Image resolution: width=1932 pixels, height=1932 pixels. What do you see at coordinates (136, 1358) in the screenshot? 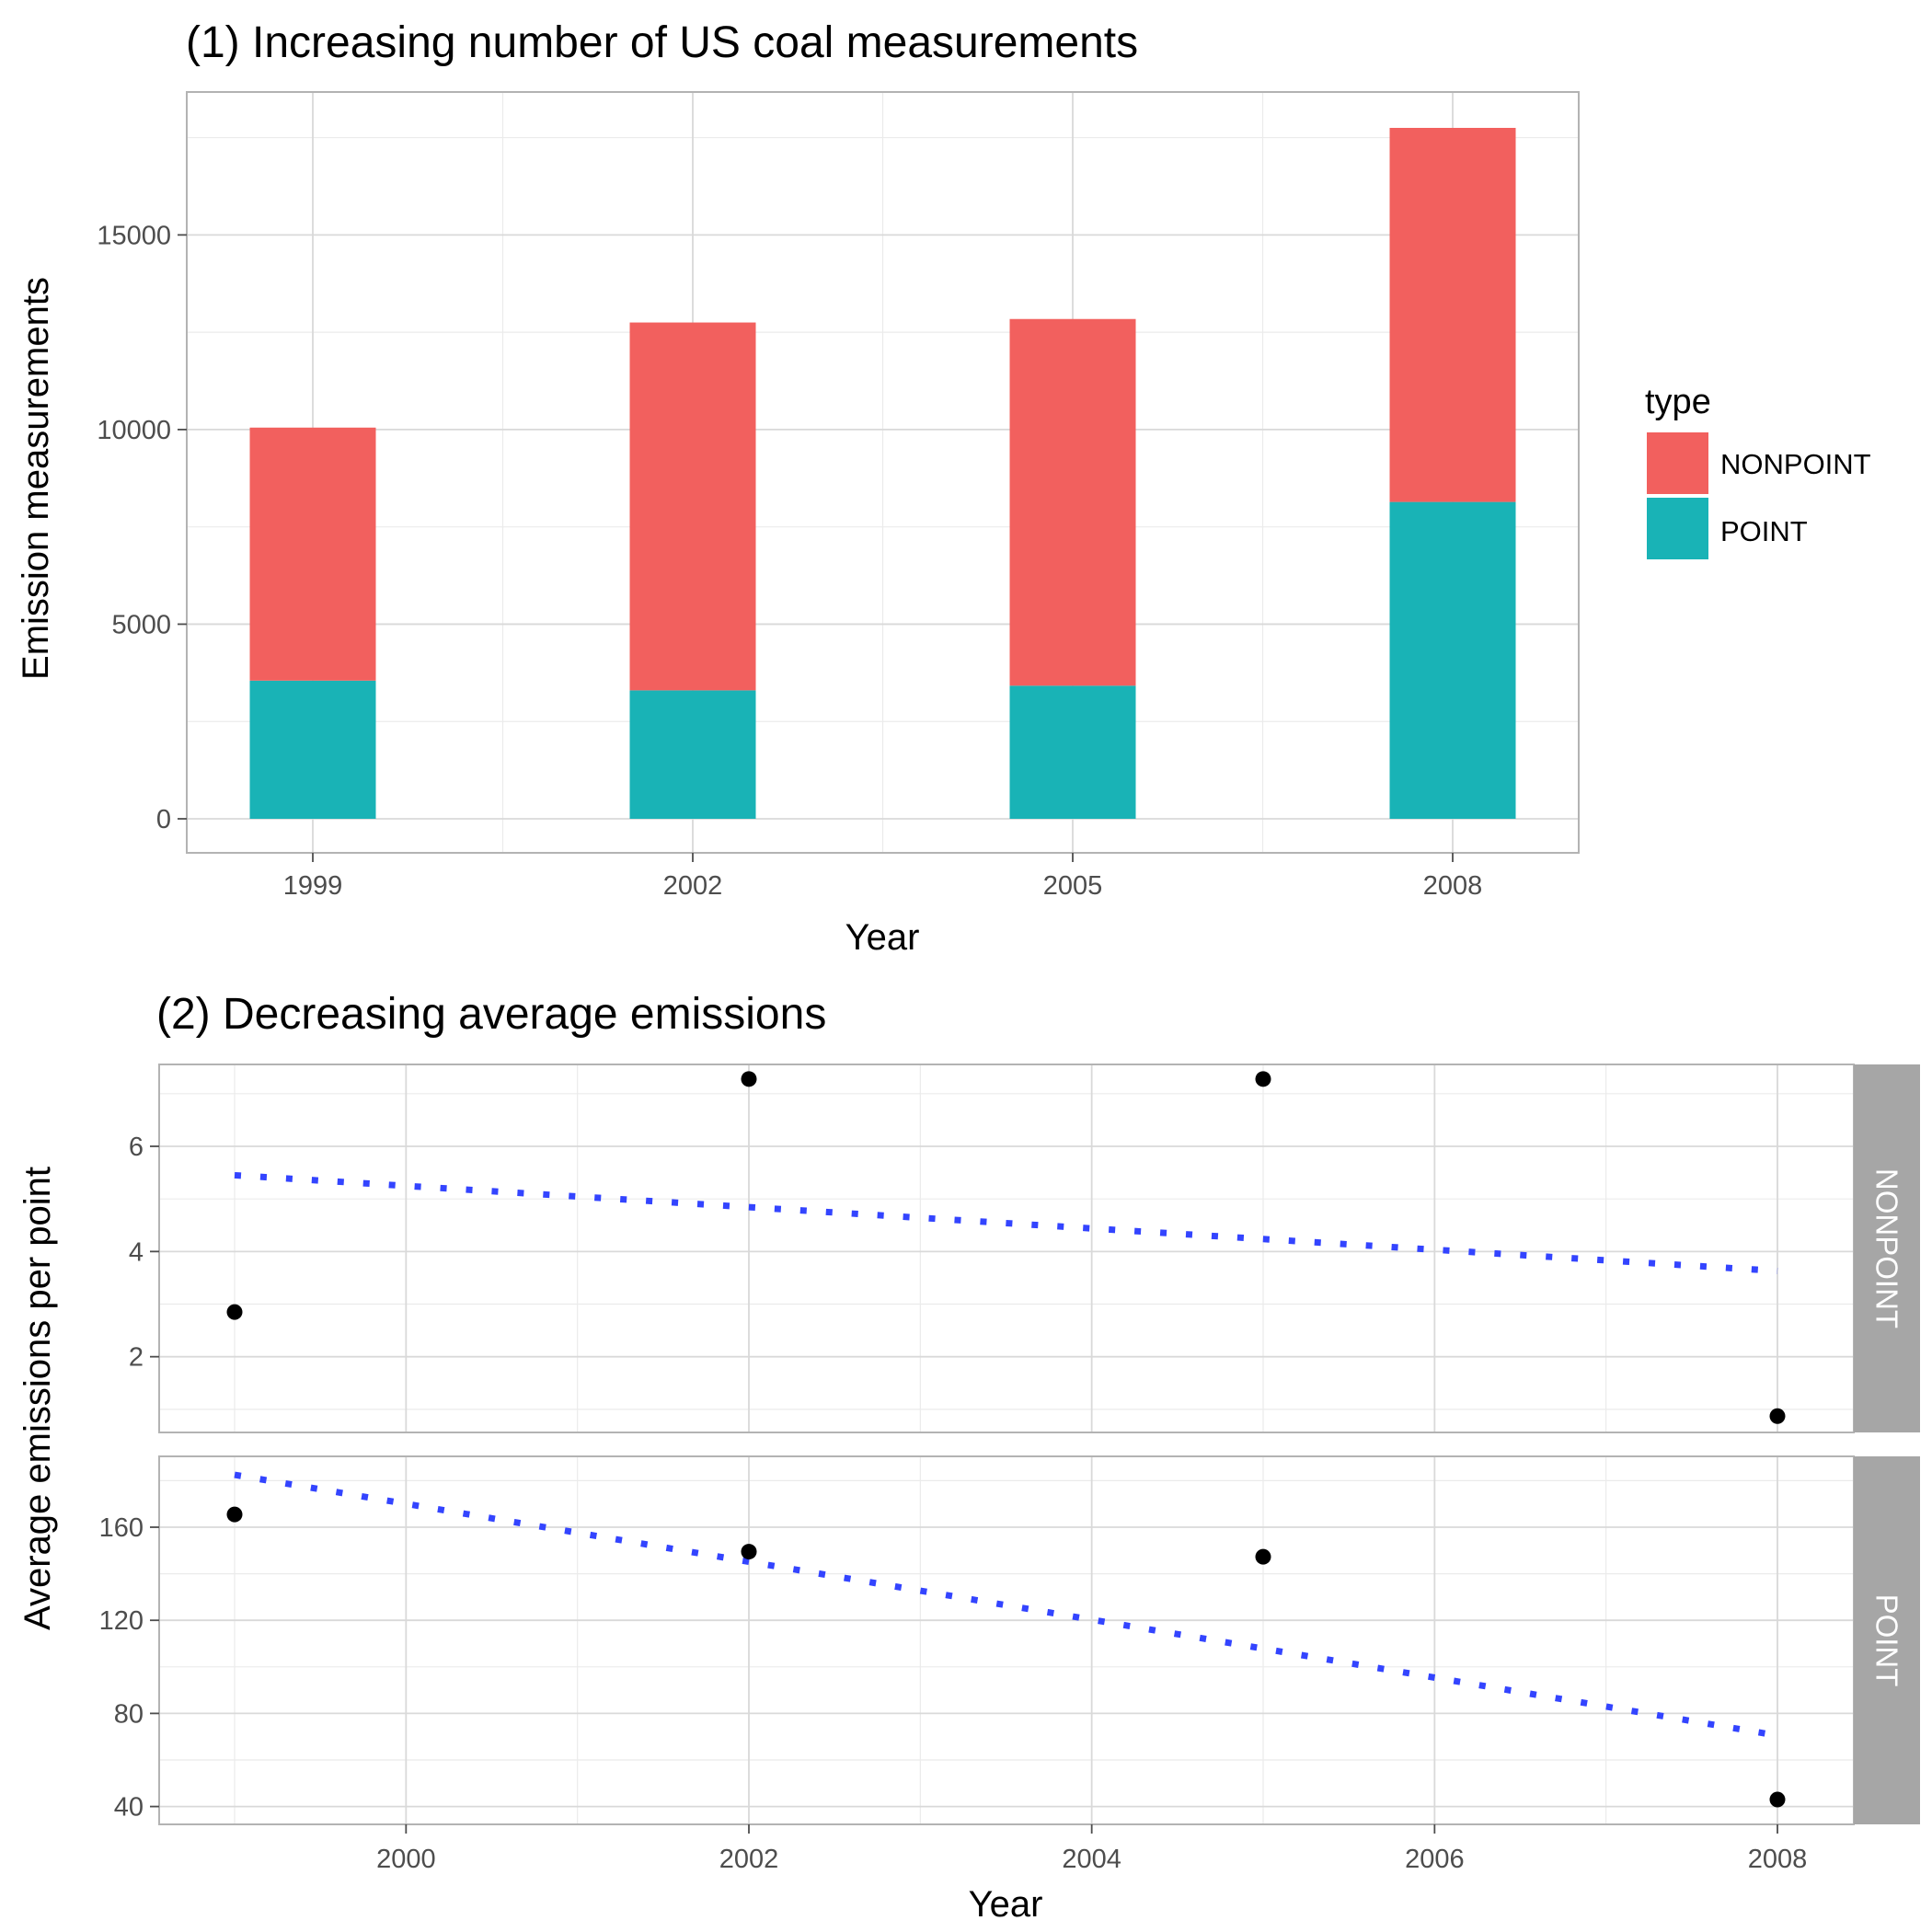
I see `y-tick-label: 2` at bounding box center [136, 1358].